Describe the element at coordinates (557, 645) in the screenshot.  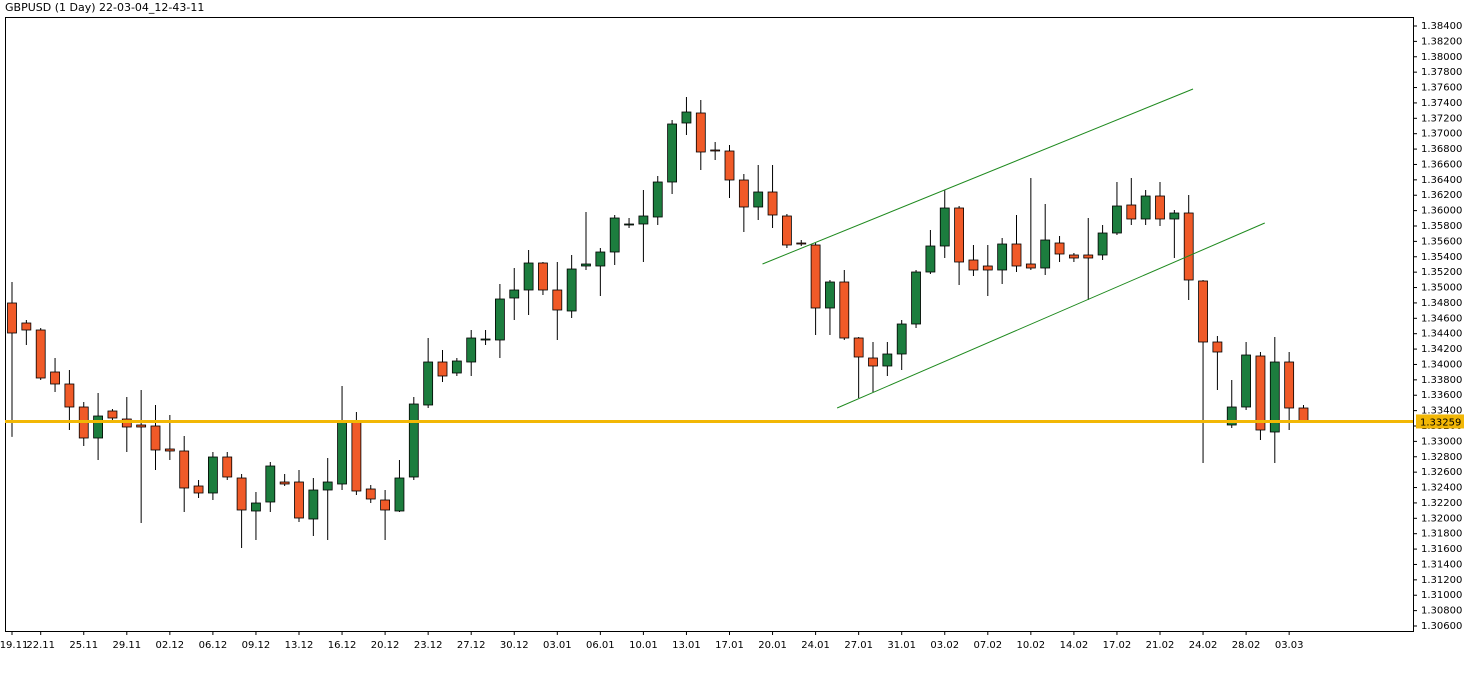
I see `x-tick-label: 03.01` at that location.